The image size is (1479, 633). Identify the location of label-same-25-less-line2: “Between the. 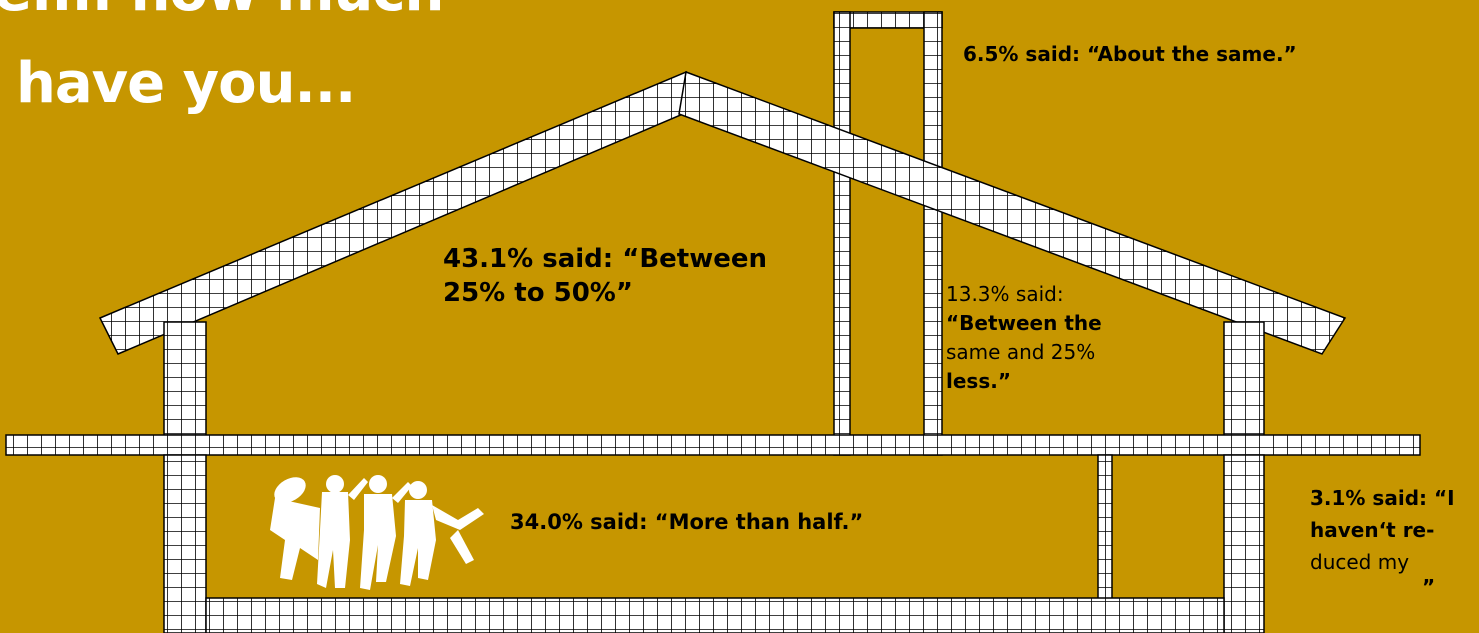
(1024, 323).